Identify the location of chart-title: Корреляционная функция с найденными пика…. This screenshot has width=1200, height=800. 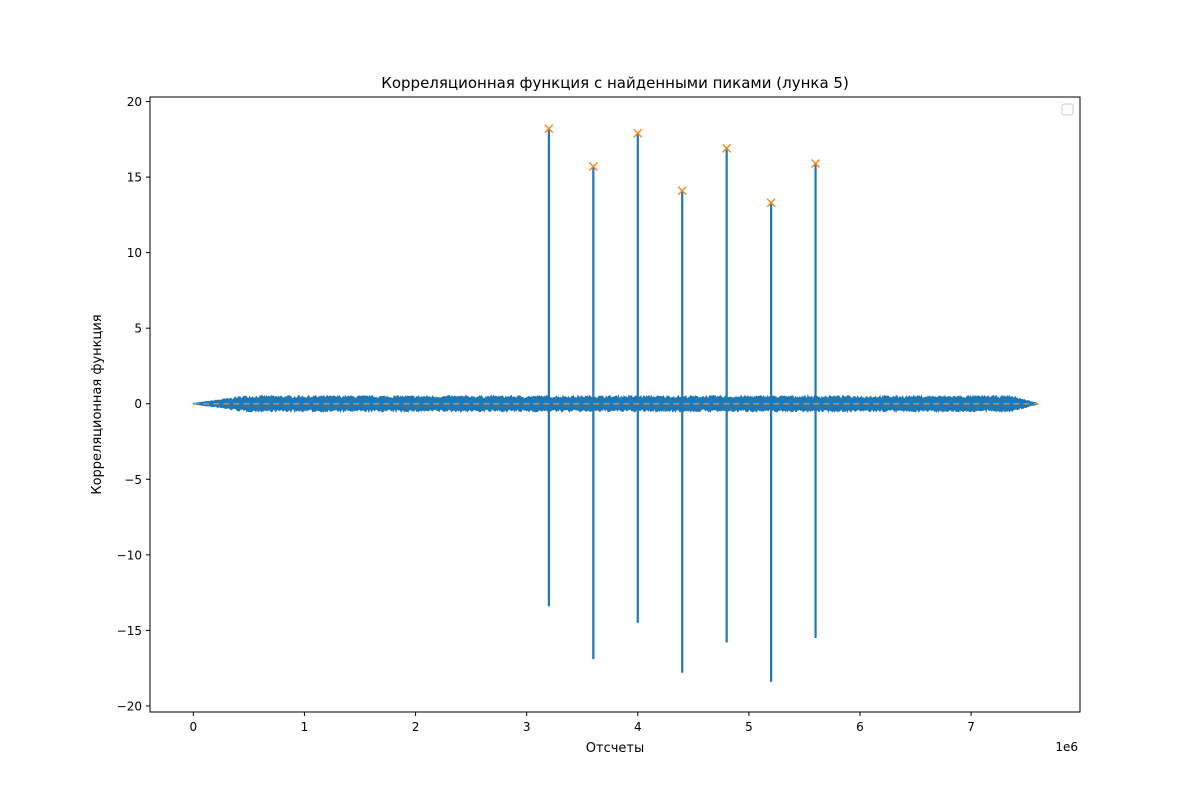
(615, 83).